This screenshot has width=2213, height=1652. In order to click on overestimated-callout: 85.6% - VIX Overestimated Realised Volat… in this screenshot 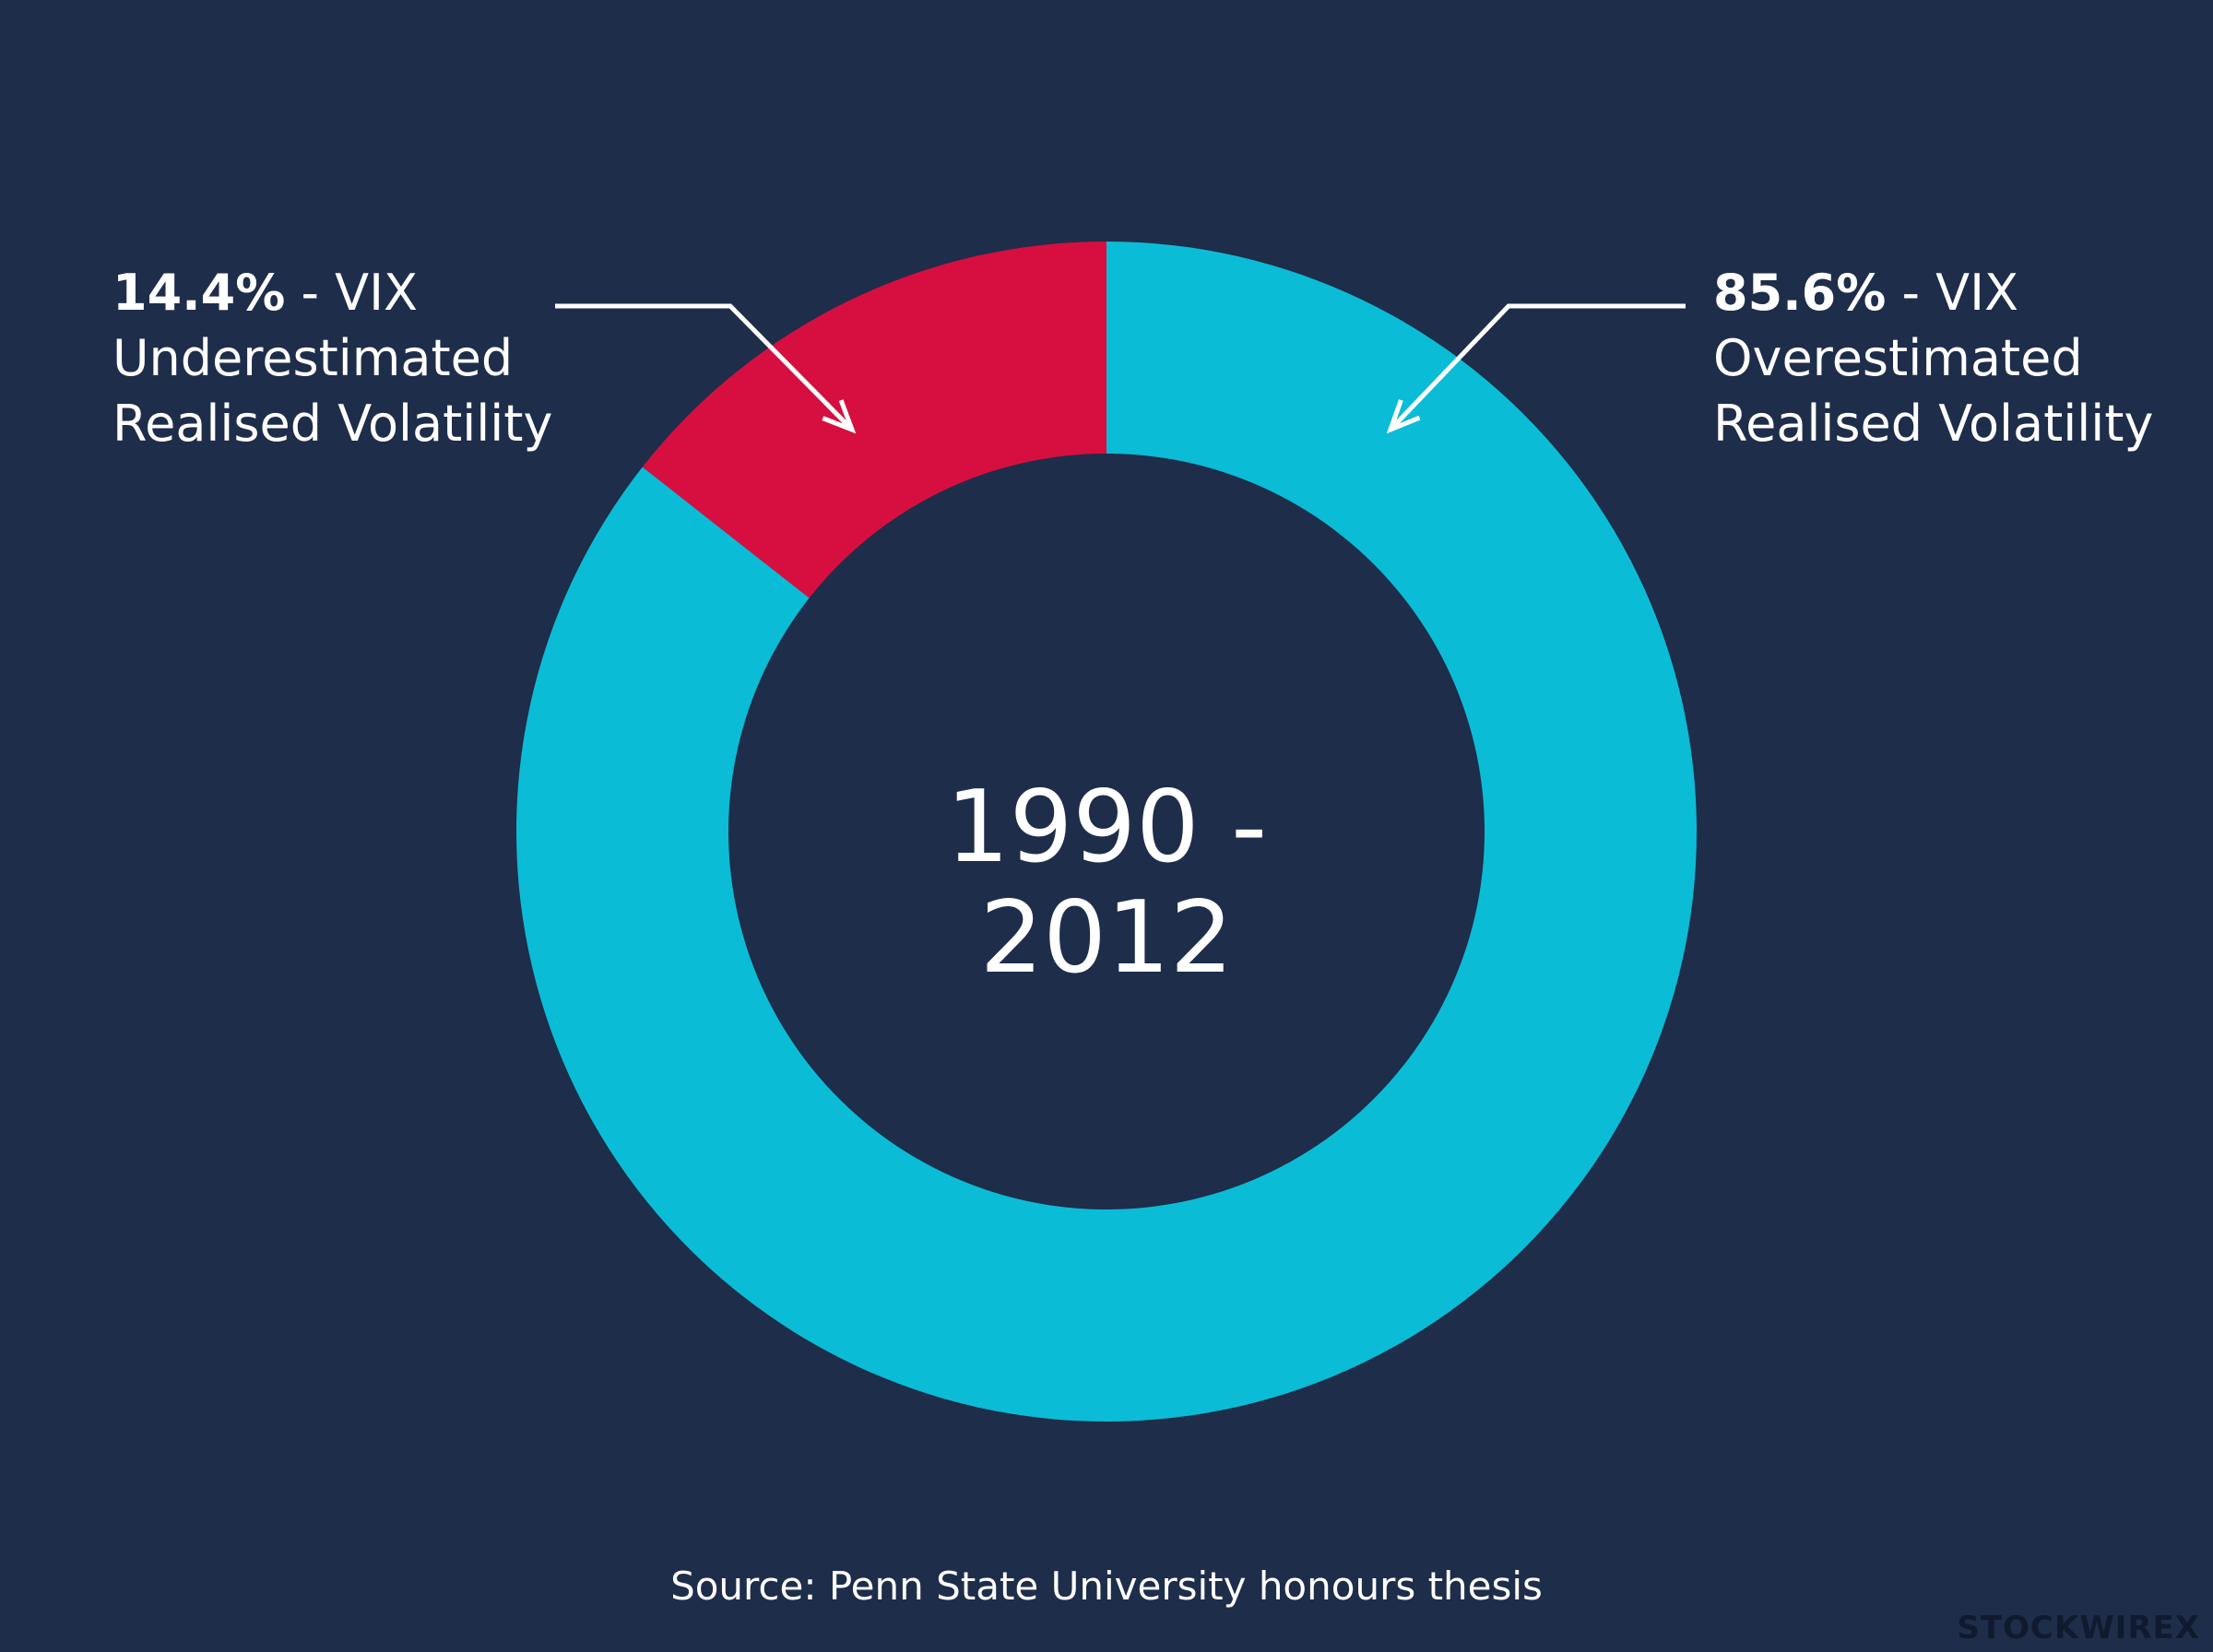, I will do `click(1933, 358)`.